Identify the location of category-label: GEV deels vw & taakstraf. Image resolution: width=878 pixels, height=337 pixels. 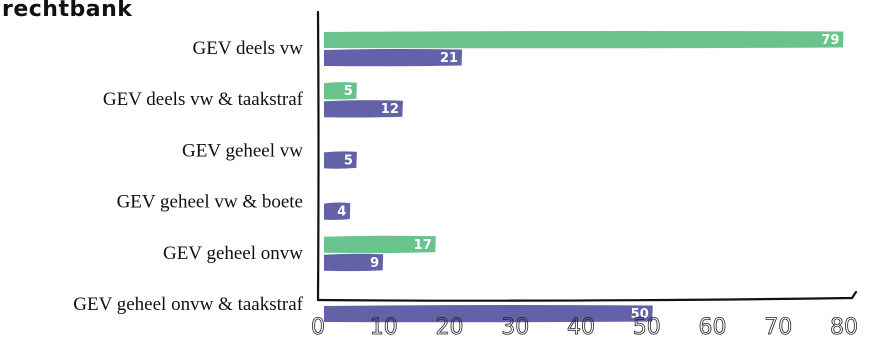
(203, 99).